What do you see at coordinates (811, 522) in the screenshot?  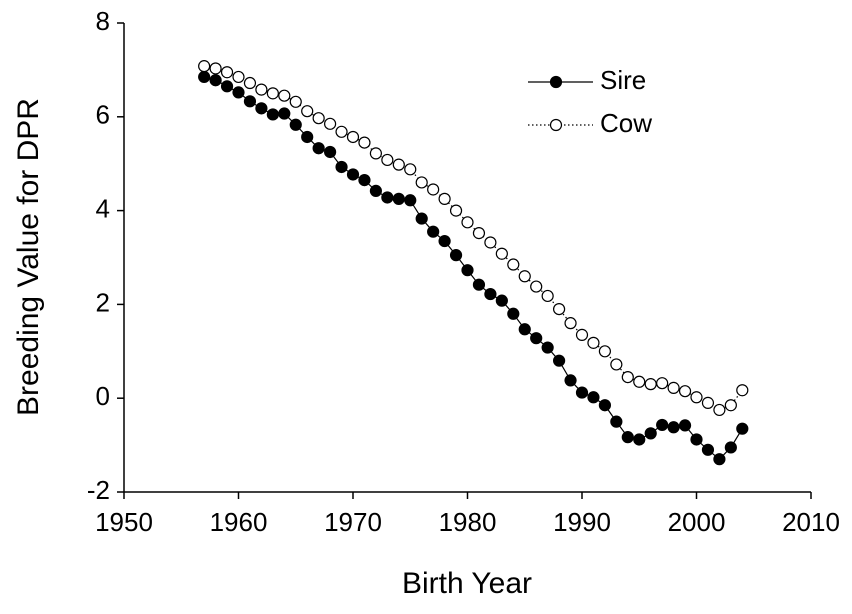 I see `x-tick-label: 2010` at bounding box center [811, 522].